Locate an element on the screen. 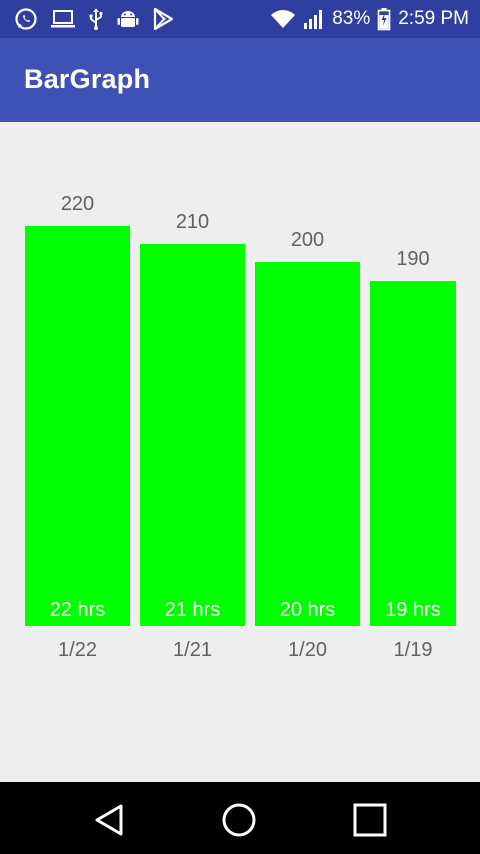 This screenshot has height=854, width=480. system-status-icons: 83% 2:59 PM is located at coordinates (369, 19).